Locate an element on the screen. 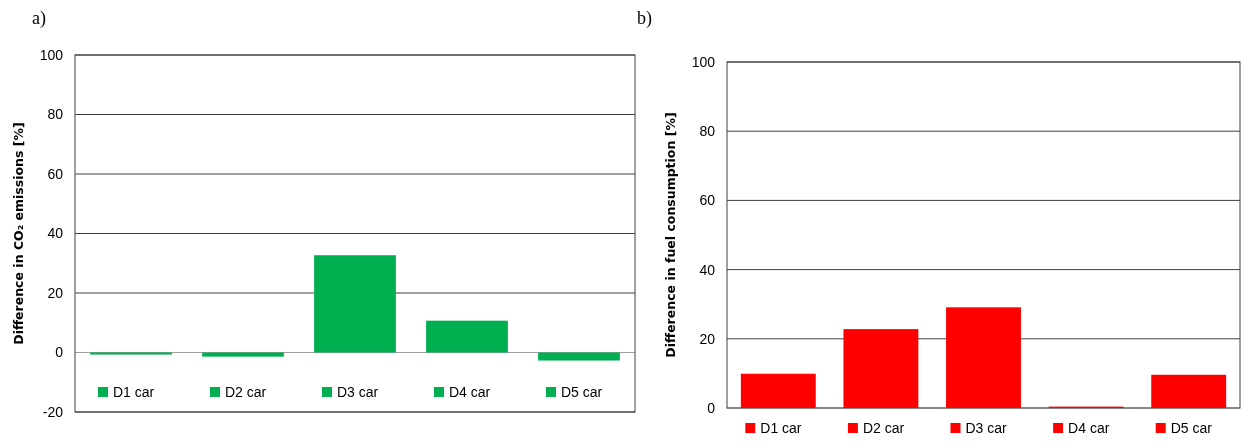 The image size is (1258, 448). y-axis-title: Difference in CO₂ emissions [%] is located at coordinates (18, 233).